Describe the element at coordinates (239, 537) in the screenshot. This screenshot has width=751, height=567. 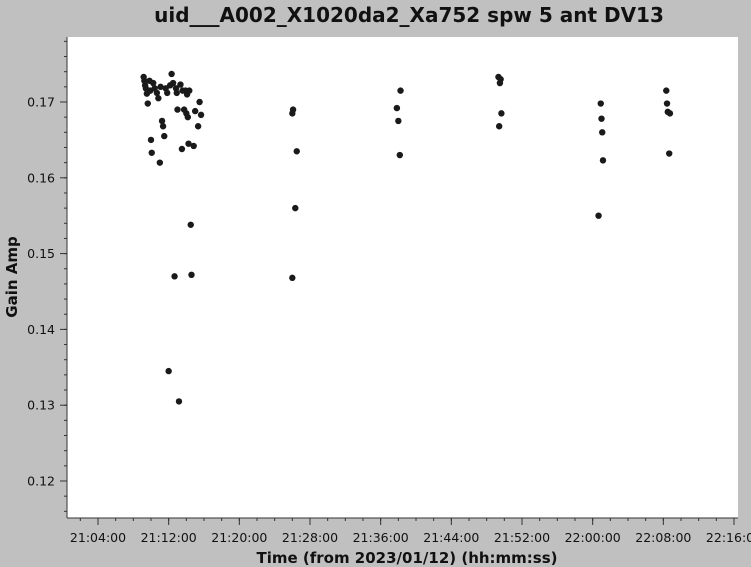
I see `x-tick-label: 21:20:00` at that location.